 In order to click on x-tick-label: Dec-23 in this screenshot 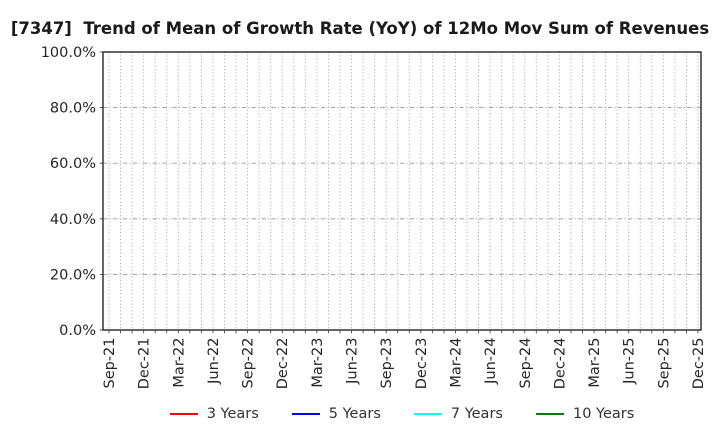, I will do `click(422, 364)`.